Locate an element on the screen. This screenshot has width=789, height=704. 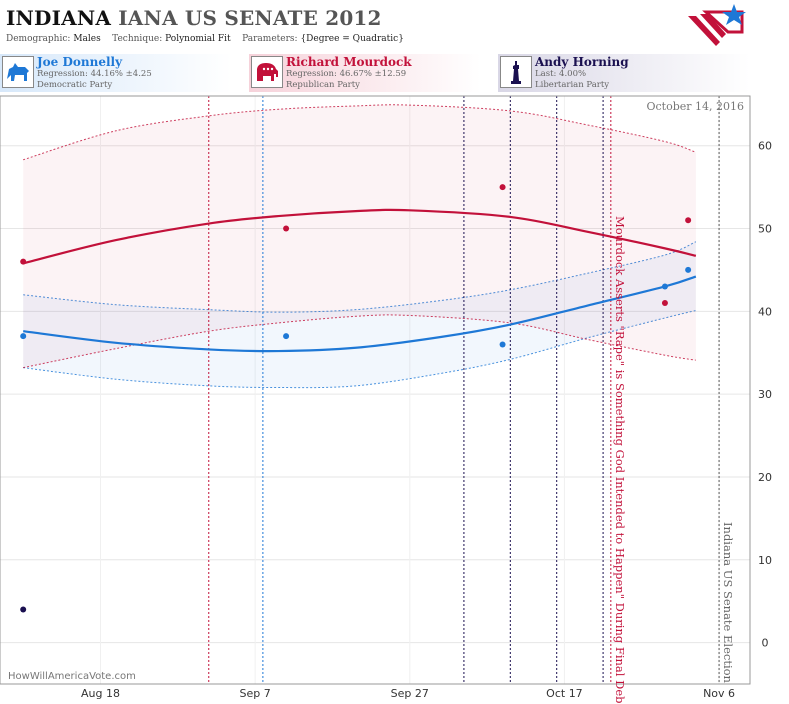
legend-name: Andy Horning is located at coordinates (582, 62).